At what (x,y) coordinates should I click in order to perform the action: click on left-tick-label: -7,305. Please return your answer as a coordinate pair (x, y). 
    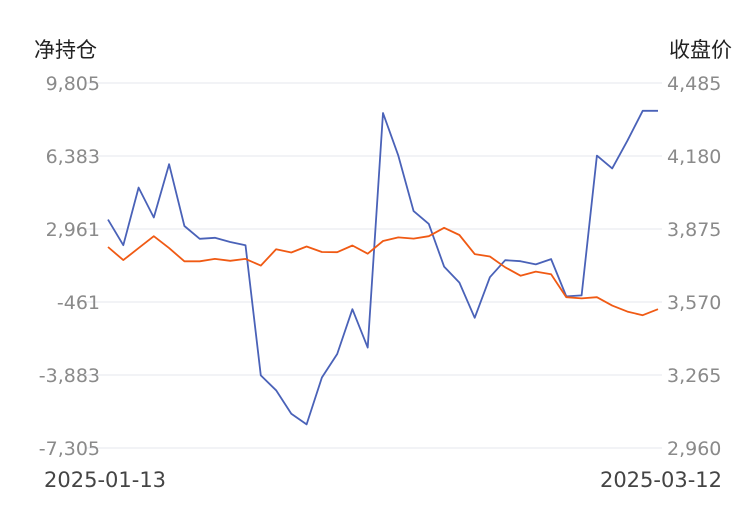
    Looking at the image, I should click on (69, 449).